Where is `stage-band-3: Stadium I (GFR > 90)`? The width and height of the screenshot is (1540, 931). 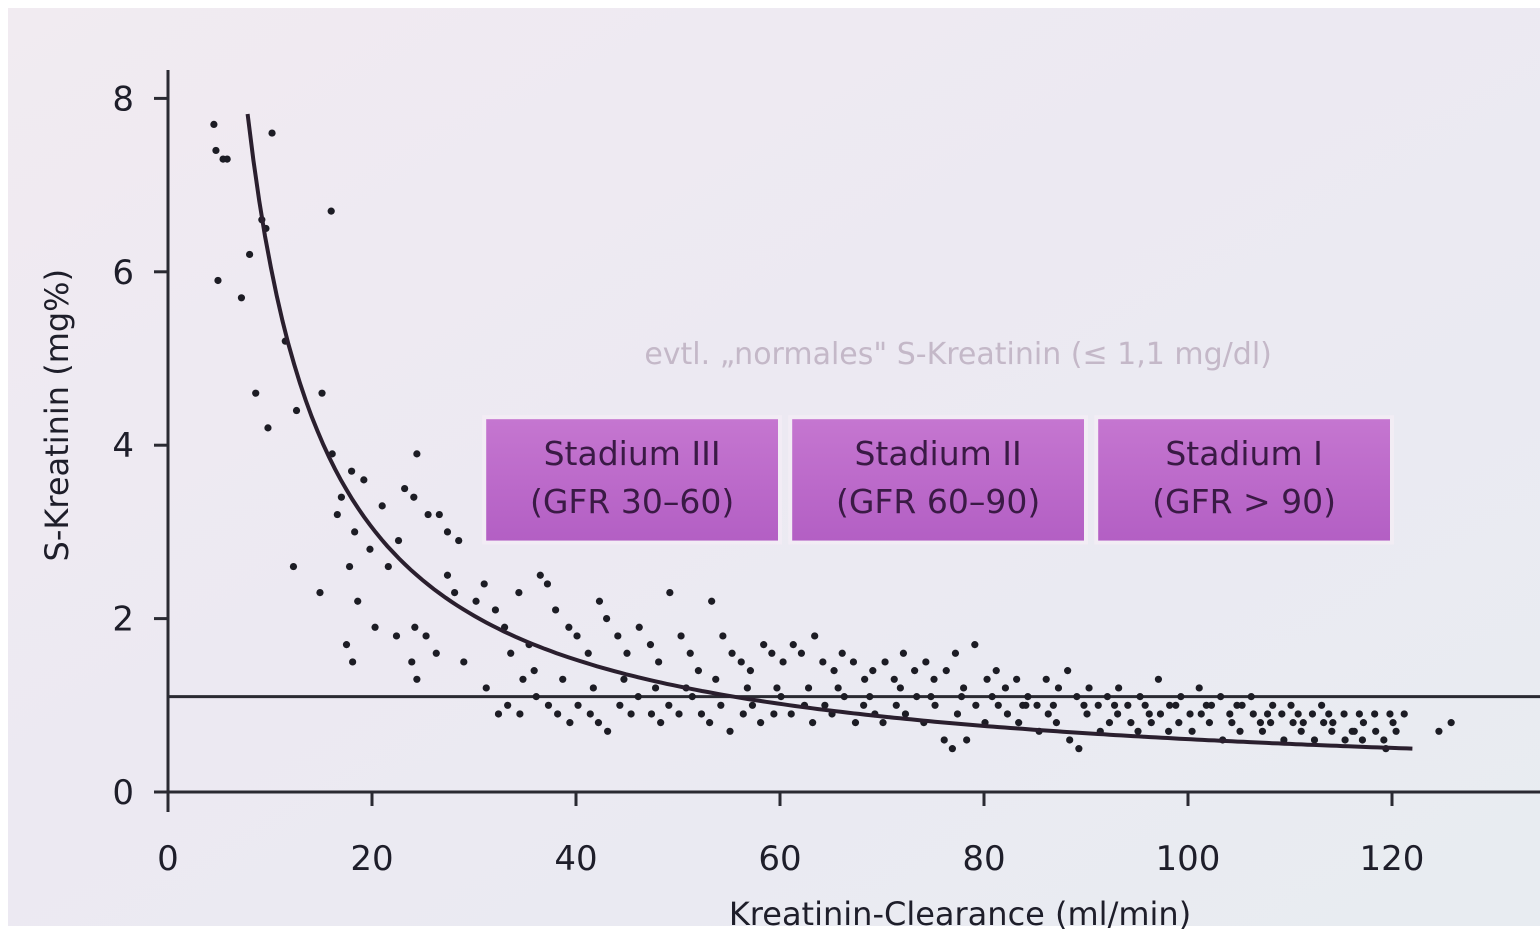
stage-band-3: Stadium I (GFR > 90) is located at coordinates (1244, 480).